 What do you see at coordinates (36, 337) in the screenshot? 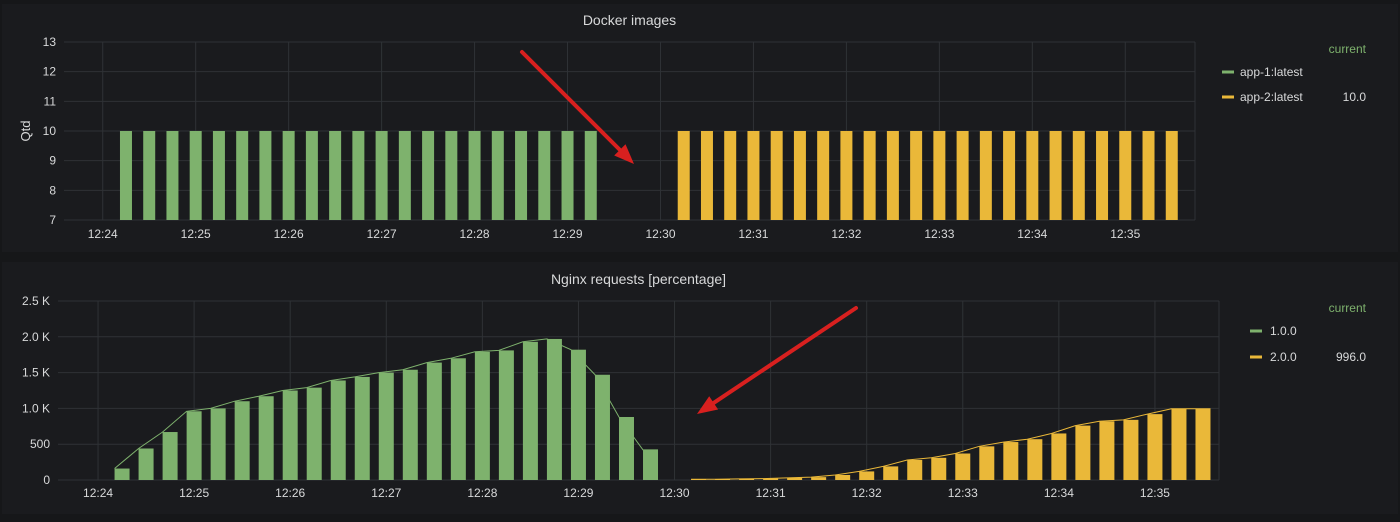
I see `y-tick-label: 2.0 K` at bounding box center [36, 337].